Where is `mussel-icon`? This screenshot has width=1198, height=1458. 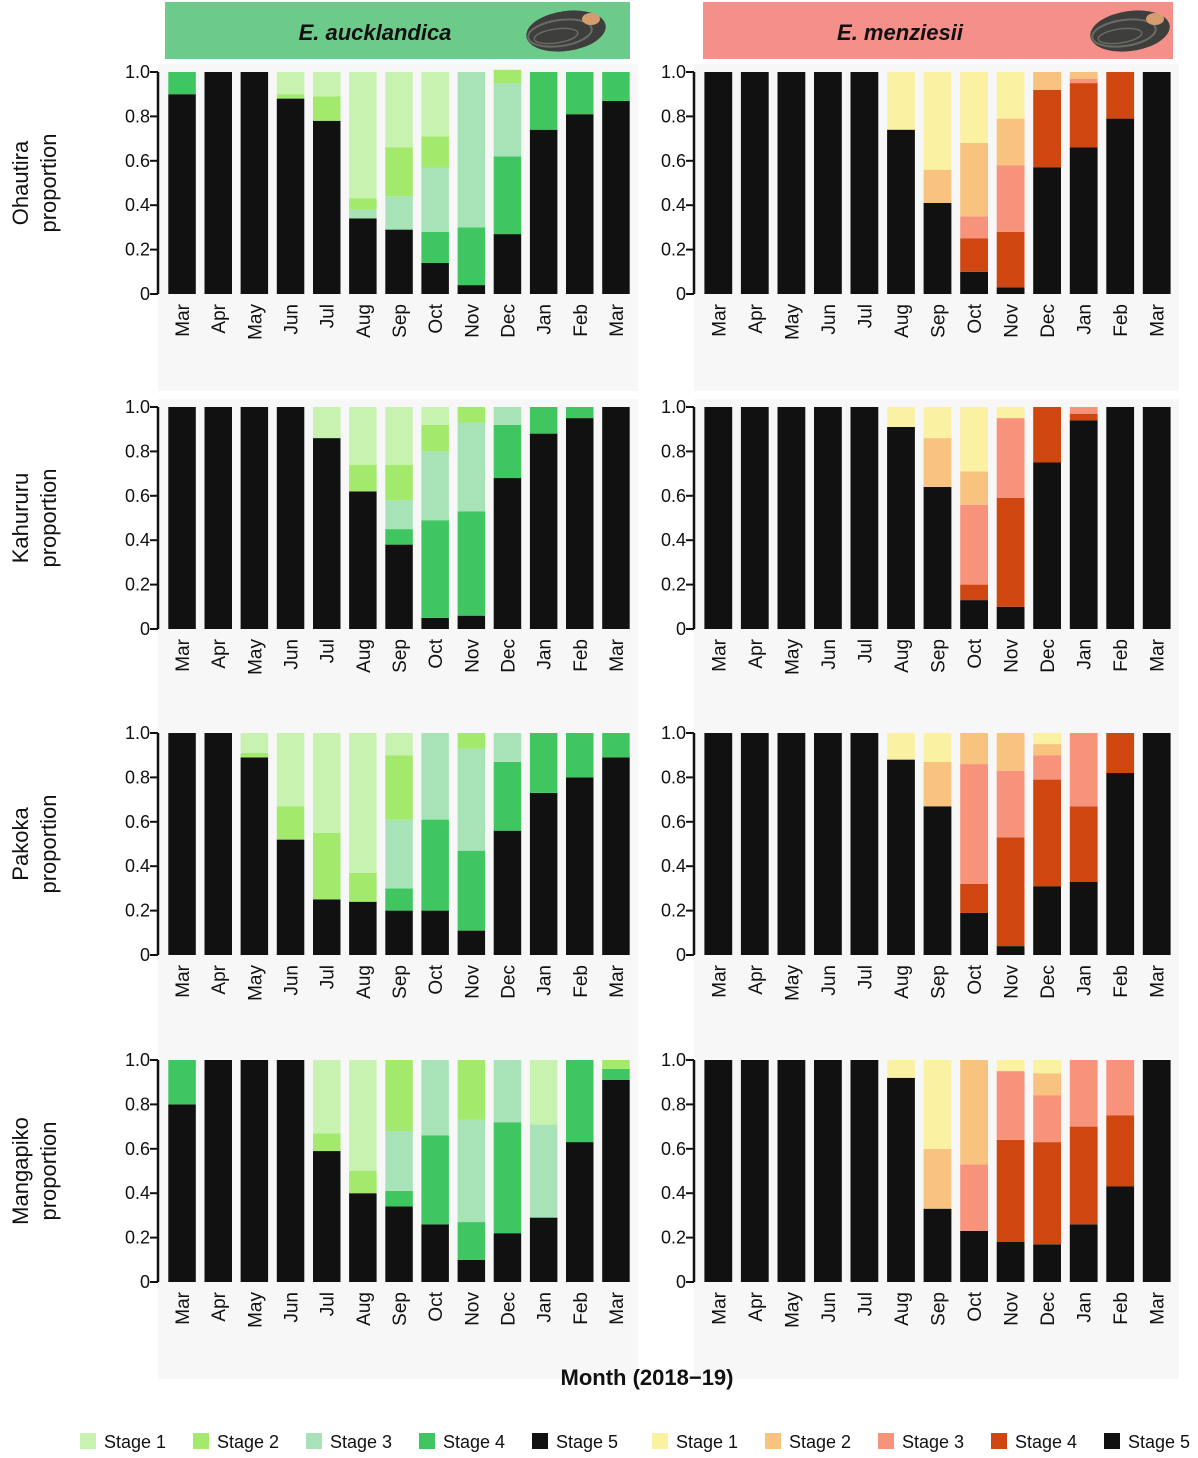
mussel-icon is located at coordinates (1130, 31).